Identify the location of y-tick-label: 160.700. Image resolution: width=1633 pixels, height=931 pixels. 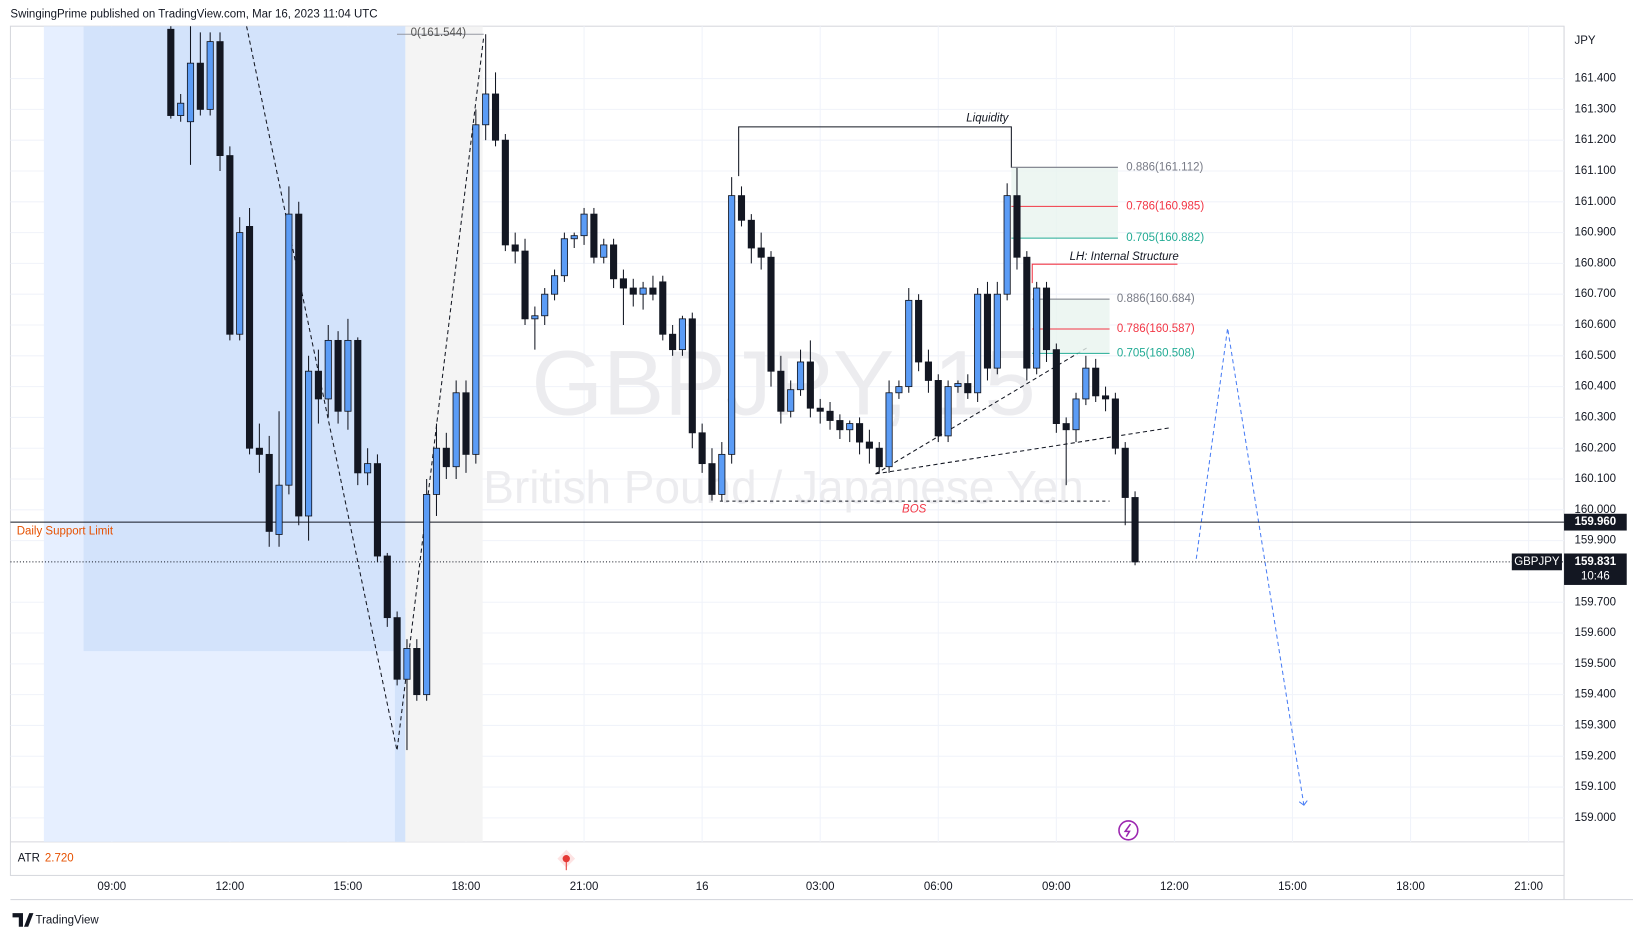
(1595, 294).